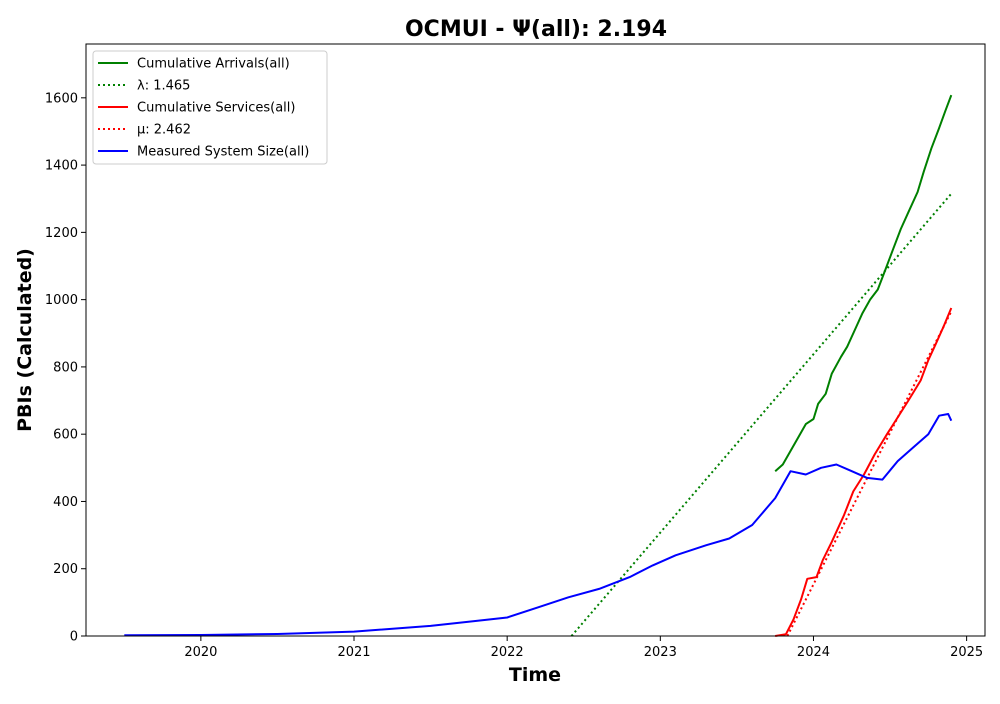 The width and height of the screenshot is (1000, 704). I want to click on x-tick-label: 2020, so click(200, 652).